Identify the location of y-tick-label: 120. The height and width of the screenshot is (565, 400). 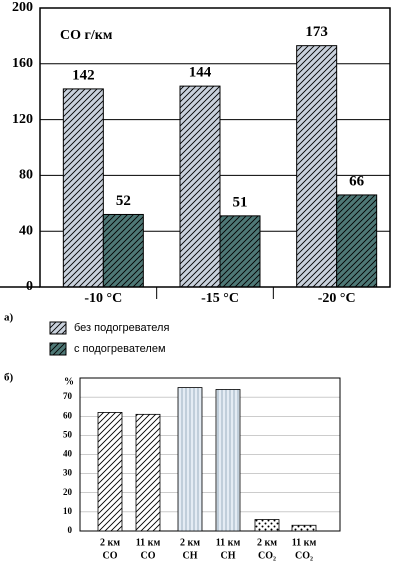
(22, 119).